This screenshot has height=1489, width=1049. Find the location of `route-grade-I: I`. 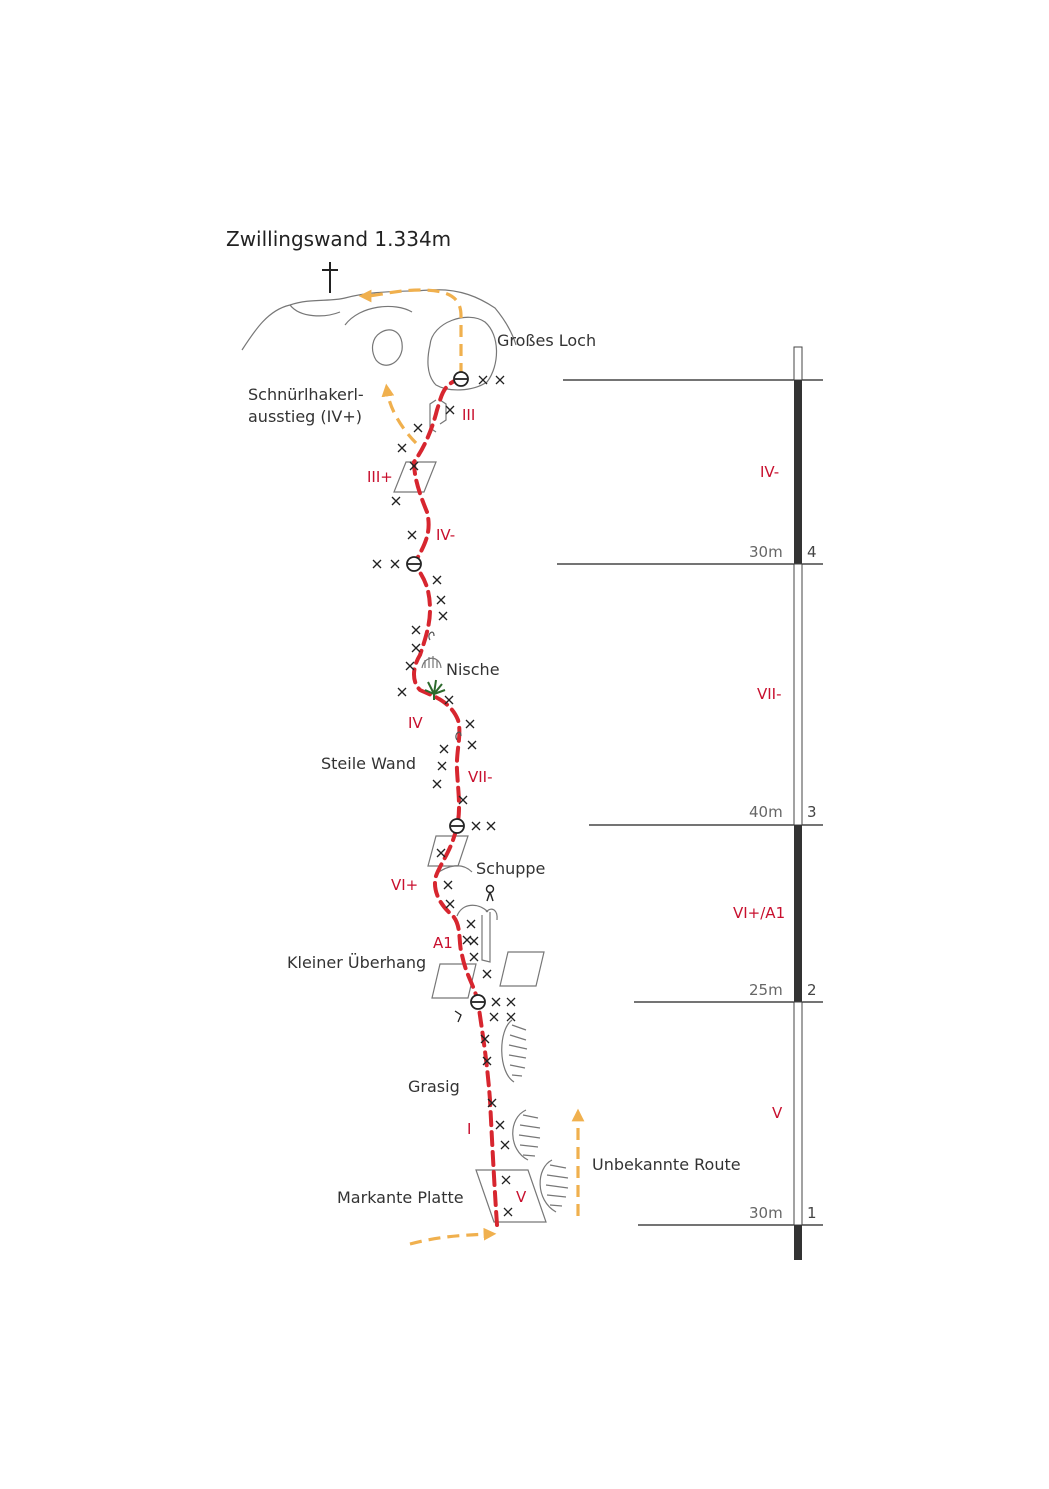

route-grade-I: I is located at coordinates (469, 1129).